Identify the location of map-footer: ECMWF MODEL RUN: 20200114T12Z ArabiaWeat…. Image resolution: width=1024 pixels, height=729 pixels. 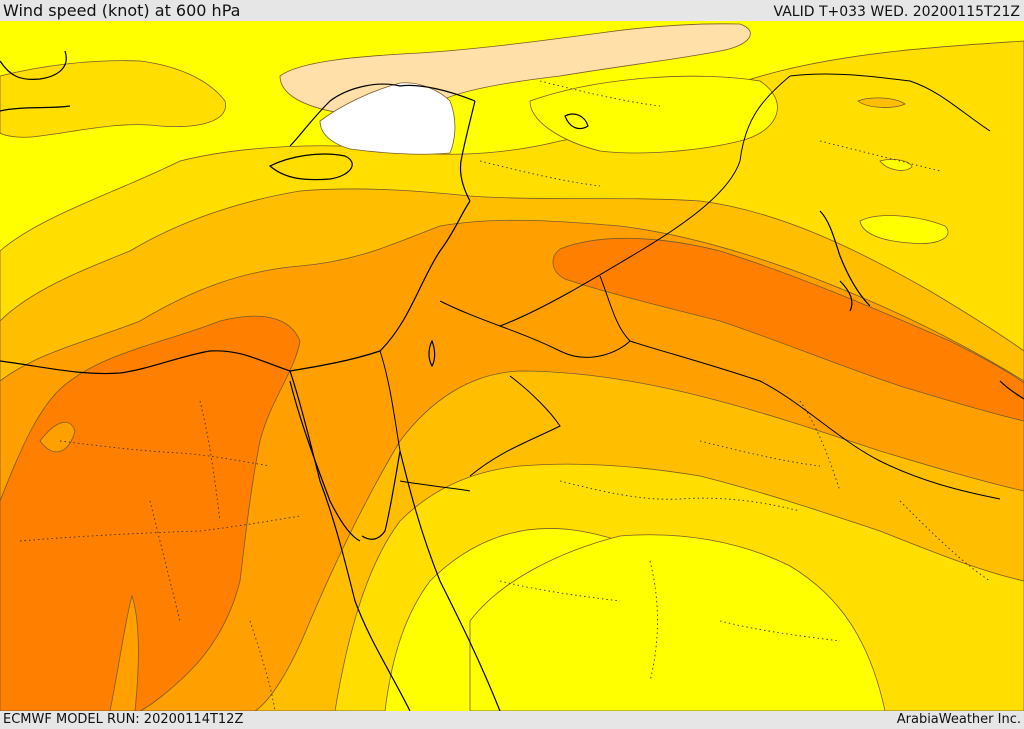
(512, 720).